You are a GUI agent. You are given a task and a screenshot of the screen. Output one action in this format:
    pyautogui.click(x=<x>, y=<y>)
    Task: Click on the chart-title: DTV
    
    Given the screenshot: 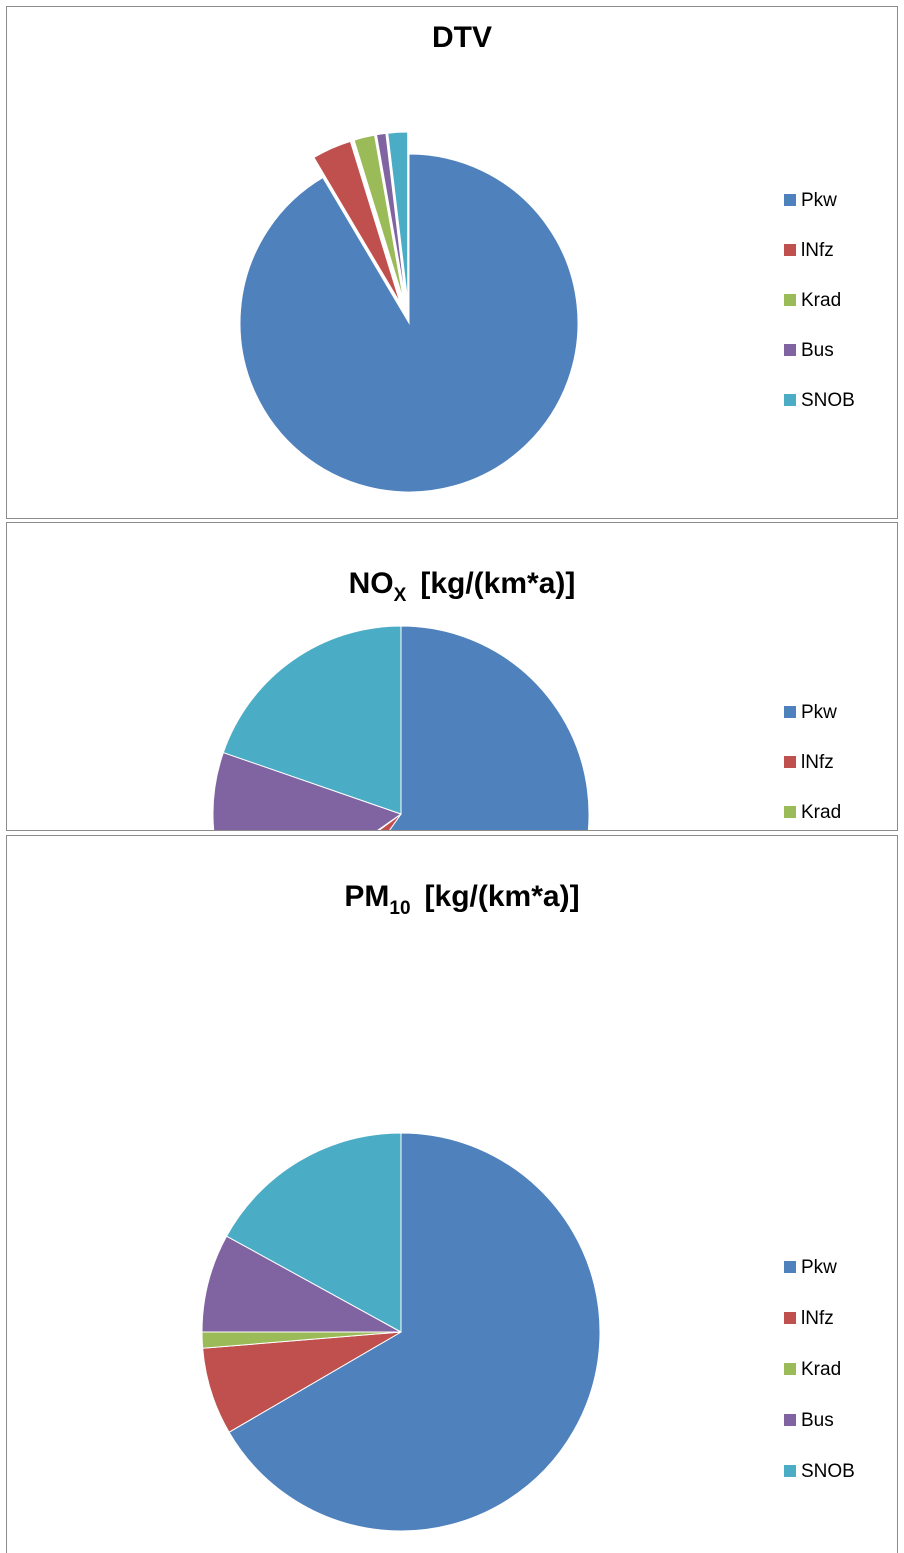 What is the action you would take?
    pyautogui.click(x=462, y=37)
    